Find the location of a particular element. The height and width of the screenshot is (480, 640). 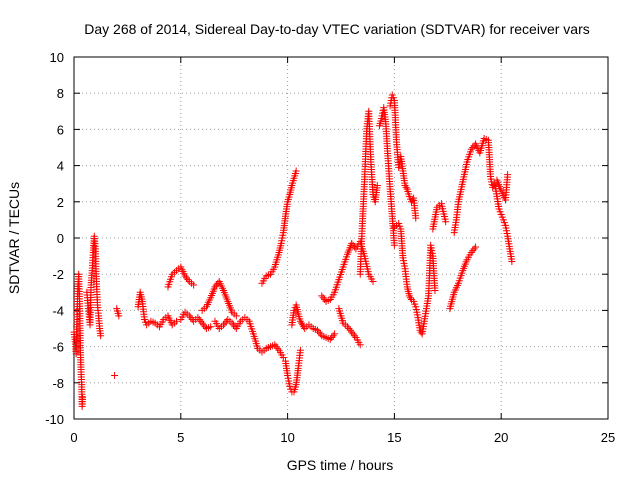

x-axis-label: GPS time / hours is located at coordinates (340, 465).